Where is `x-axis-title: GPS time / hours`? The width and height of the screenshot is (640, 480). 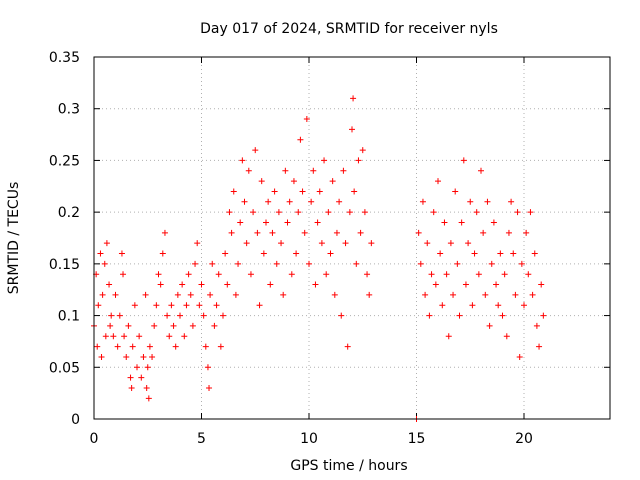 x-axis-title: GPS time / hours is located at coordinates (348, 466).